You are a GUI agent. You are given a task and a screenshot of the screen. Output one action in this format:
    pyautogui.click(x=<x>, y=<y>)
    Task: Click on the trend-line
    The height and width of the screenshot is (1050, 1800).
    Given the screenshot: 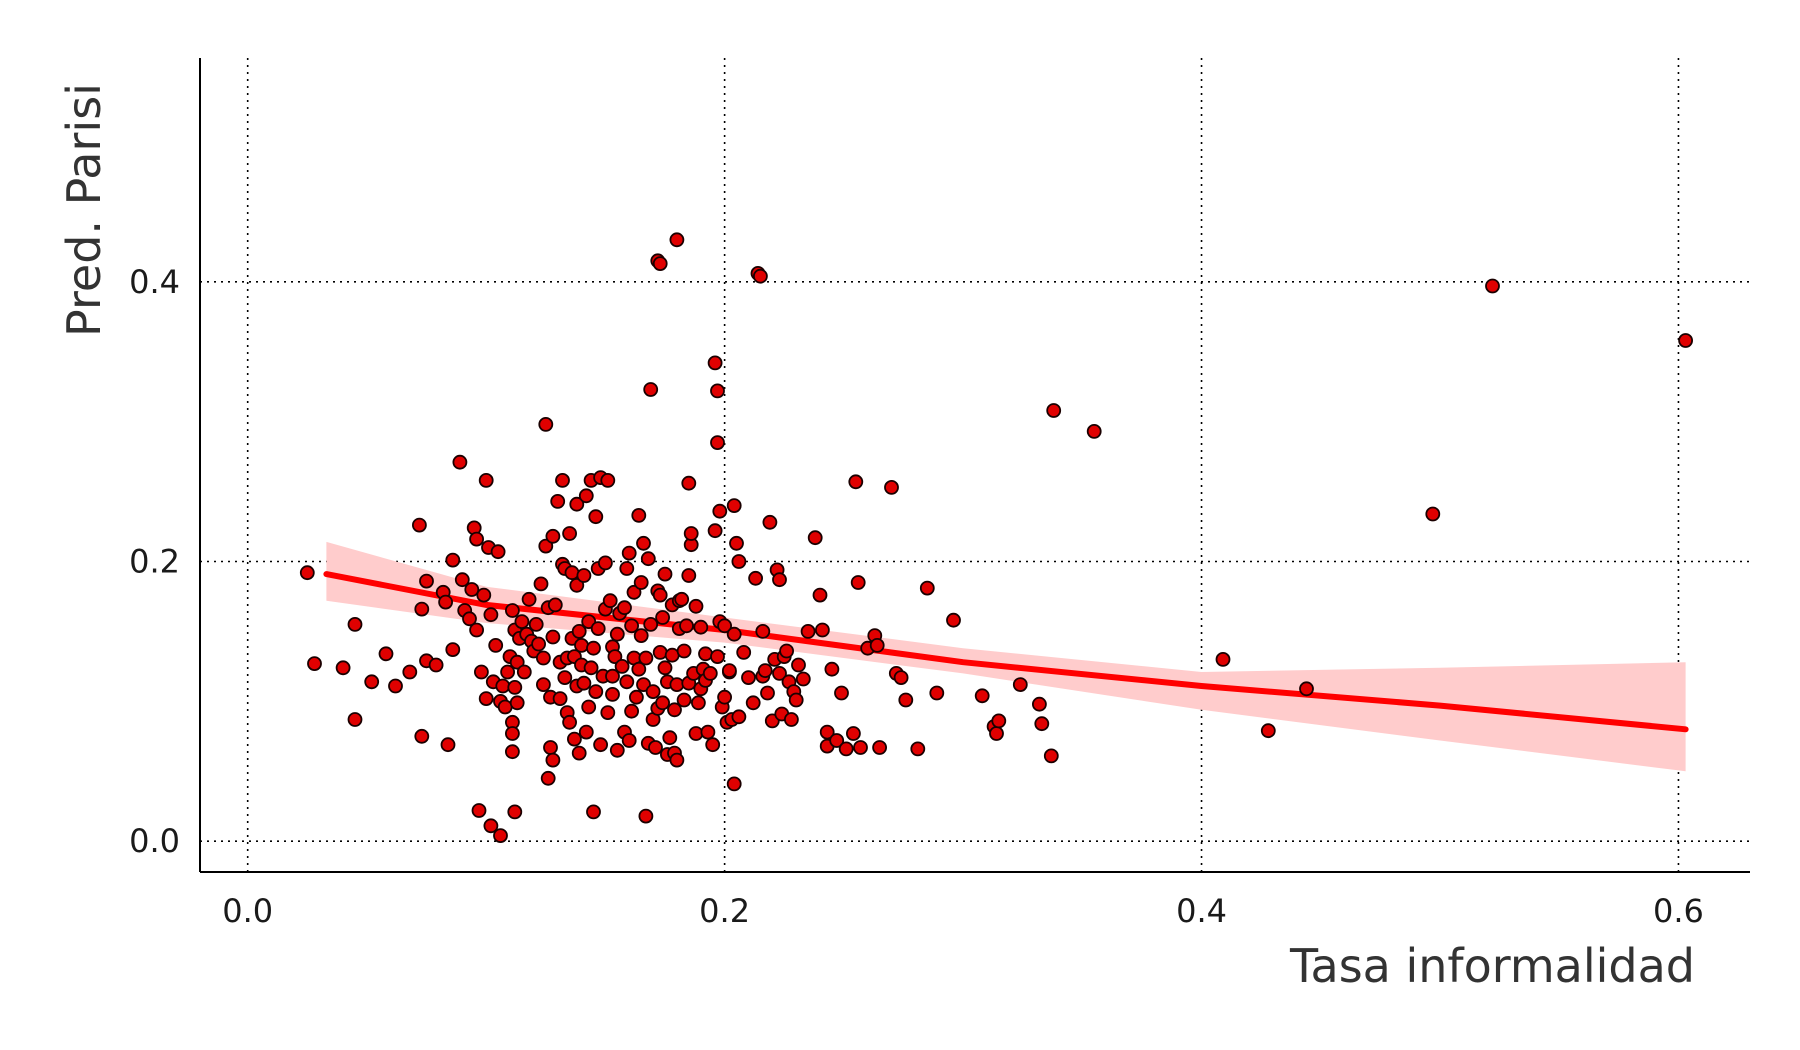 What is the action you would take?
    pyautogui.click(x=1006, y=652)
    